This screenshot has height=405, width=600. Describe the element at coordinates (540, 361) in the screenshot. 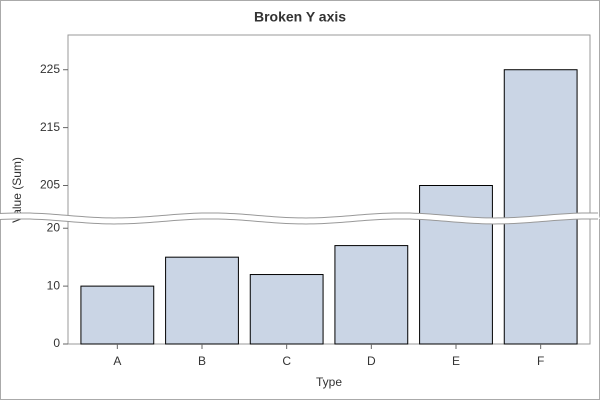

I see `x-tick-label: F` at that location.